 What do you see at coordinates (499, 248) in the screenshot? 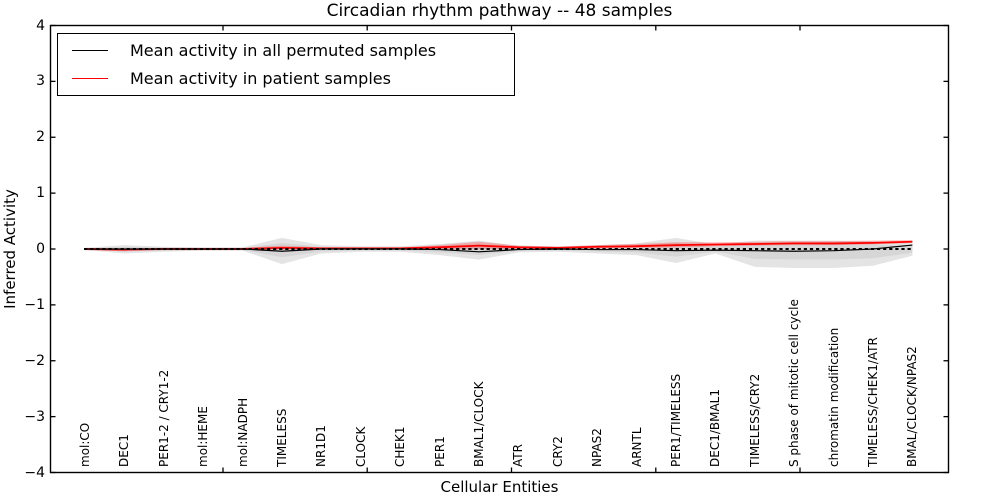
I see `permuted-mean-line` at bounding box center [499, 248].